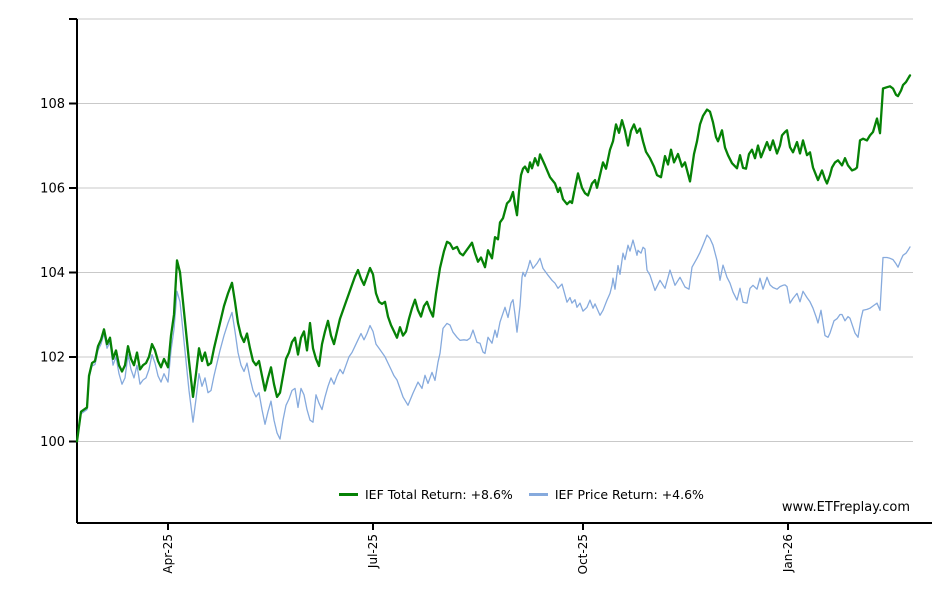 The width and height of the screenshot is (940, 600). I want to click on legend-item-total-return: IEF Total Return: +8.6%, so click(426, 494).